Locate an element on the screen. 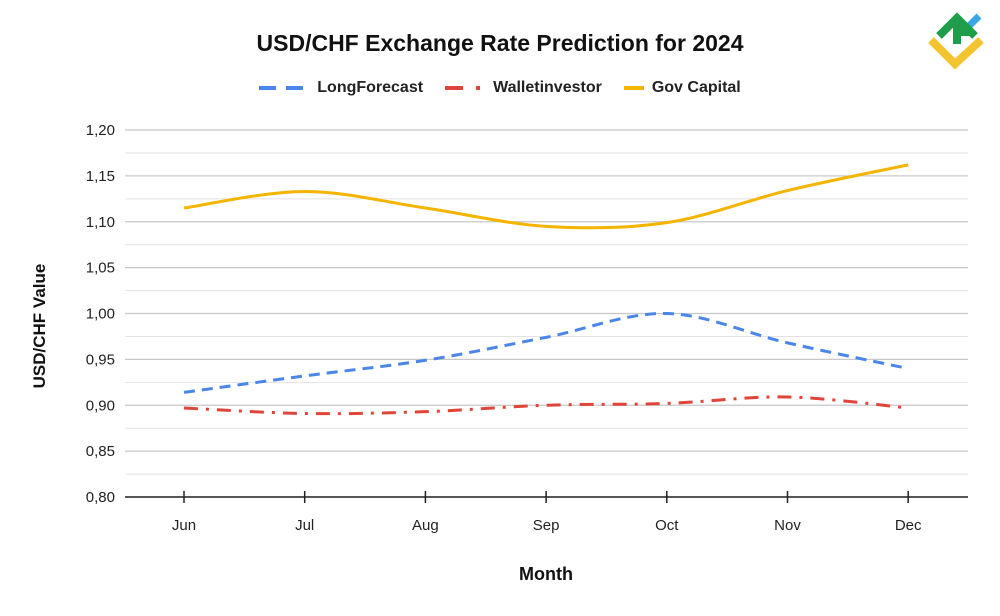 Image resolution: width=1000 pixels, height=616 pixels. y-tick-label: 1,10 is located at coordinates (100, 222).